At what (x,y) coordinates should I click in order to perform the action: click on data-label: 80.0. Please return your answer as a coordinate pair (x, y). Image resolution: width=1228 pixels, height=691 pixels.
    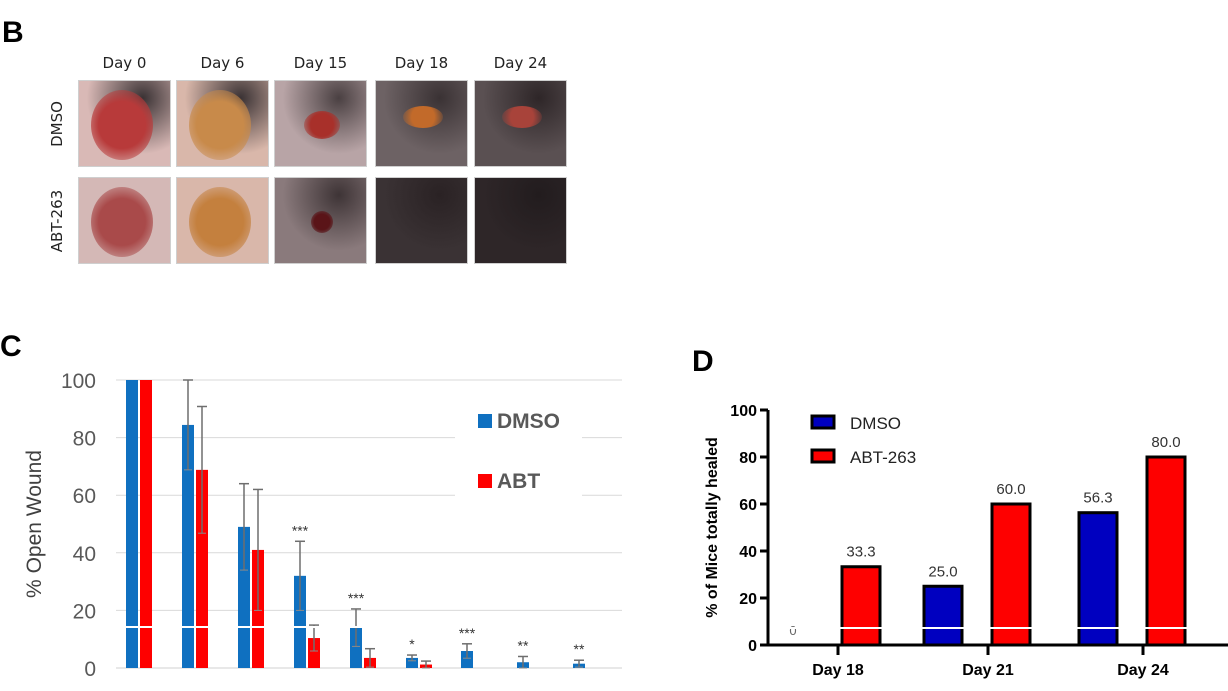
    Looking at the image, I should click on (1165, 442).